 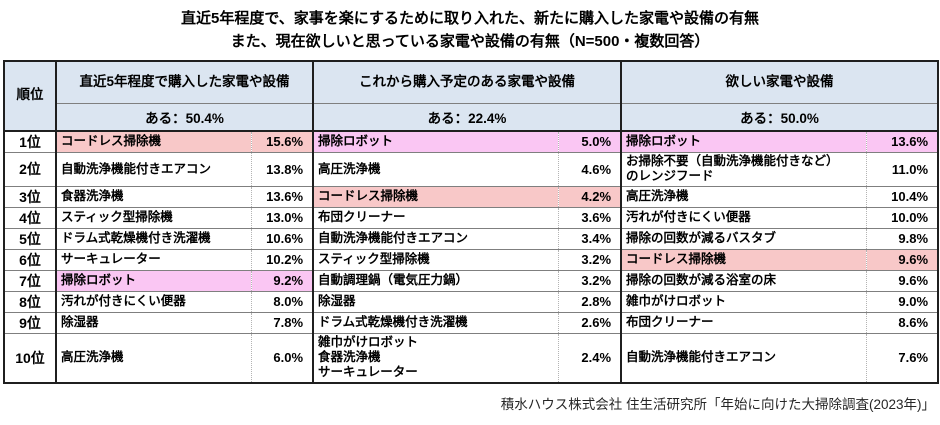 What do you see at coordinates (590, 141) in the screenshot?
I see `value-cell: 5.0%` at bounding box center [590, 141].